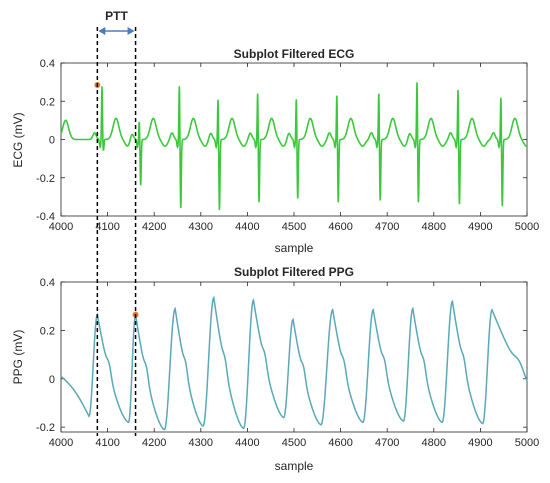 The image size is (550, 483). What do you see at coordinates (102, 31) in the screenshot?
I see `ptt-arrowhead-left` at bounding box center [102, 31].